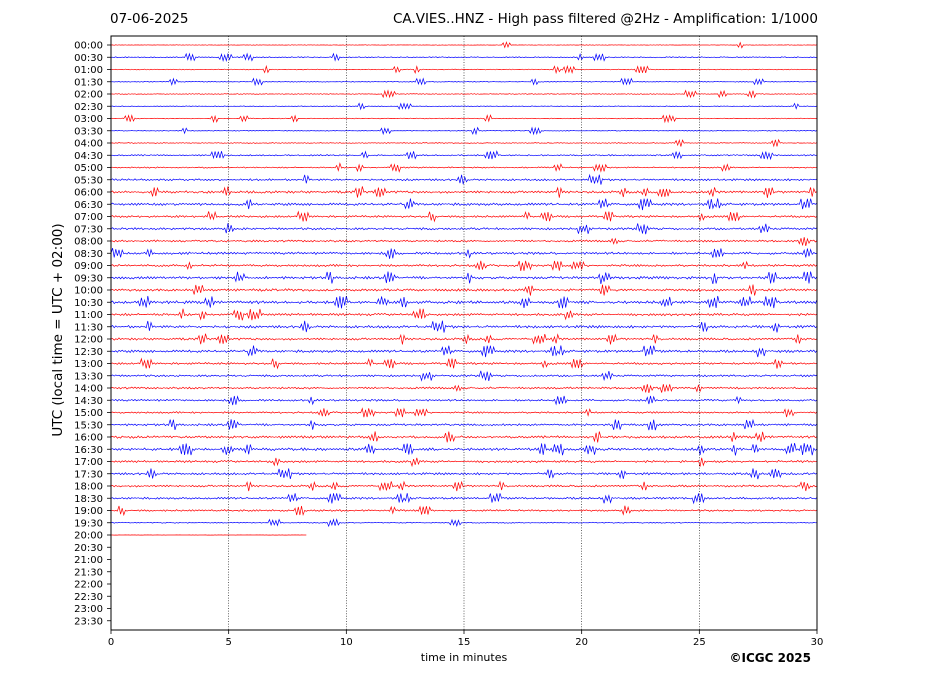 The width and height of the screenshot is (927, 696). Describe the element at coordinates (88, 303) in the screenshot. I see `y-tick-label: 10:30` at that location.